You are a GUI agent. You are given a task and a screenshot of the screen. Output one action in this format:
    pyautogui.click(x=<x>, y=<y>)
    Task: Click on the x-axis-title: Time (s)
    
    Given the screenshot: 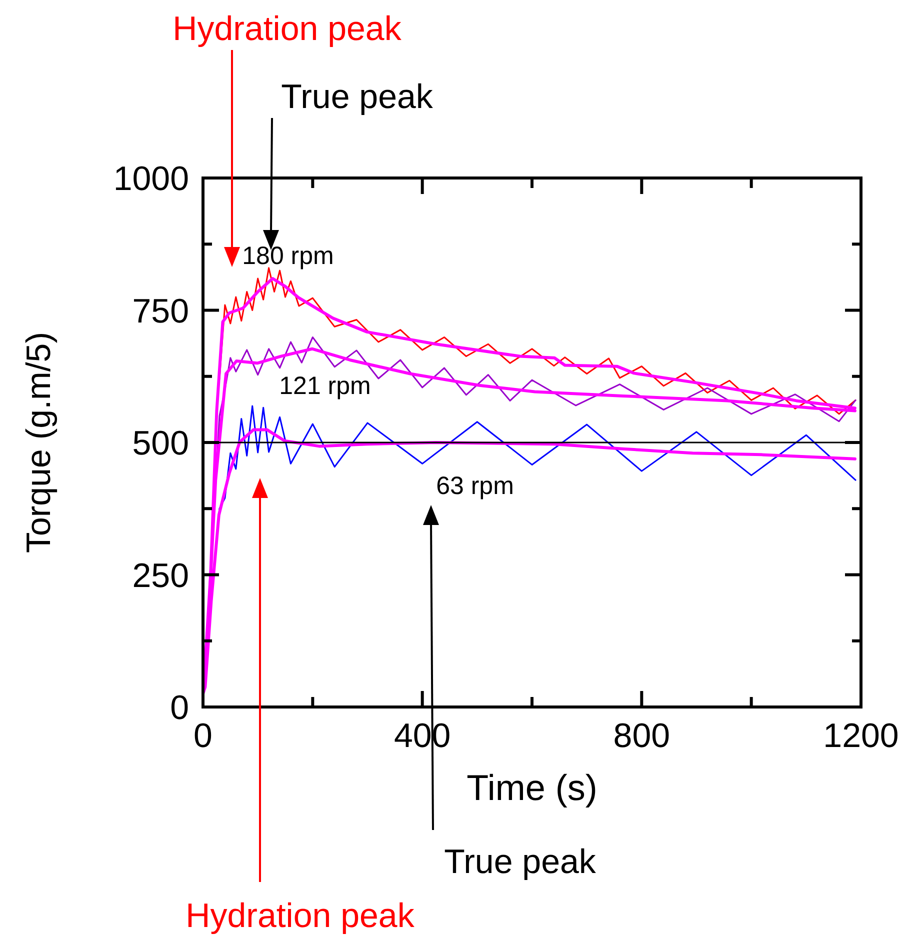 What is the action you would take?
    pyautogui.click(x=532, y=787)
    